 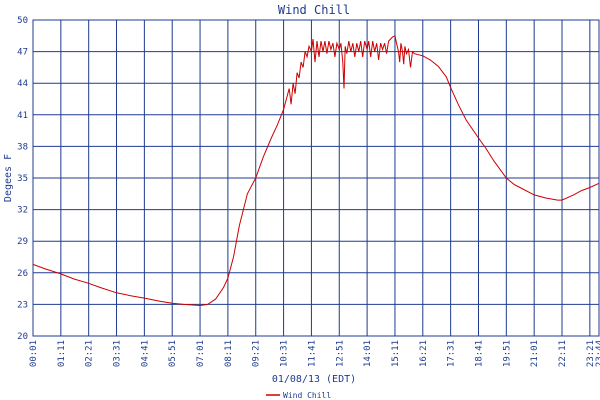 What do you see at coordinates (396, 353) in the screenshot?
I see `x-tick-label: 15:11` at bounding box center [396, 353].